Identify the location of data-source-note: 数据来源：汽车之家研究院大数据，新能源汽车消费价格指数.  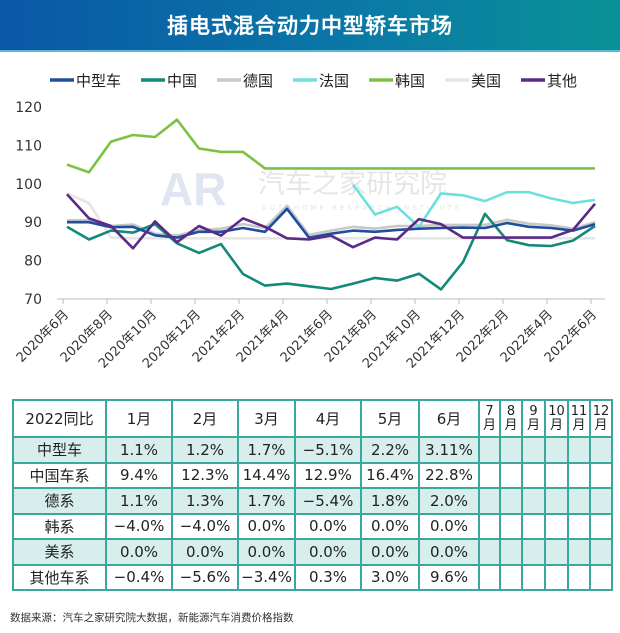
(152, 618).